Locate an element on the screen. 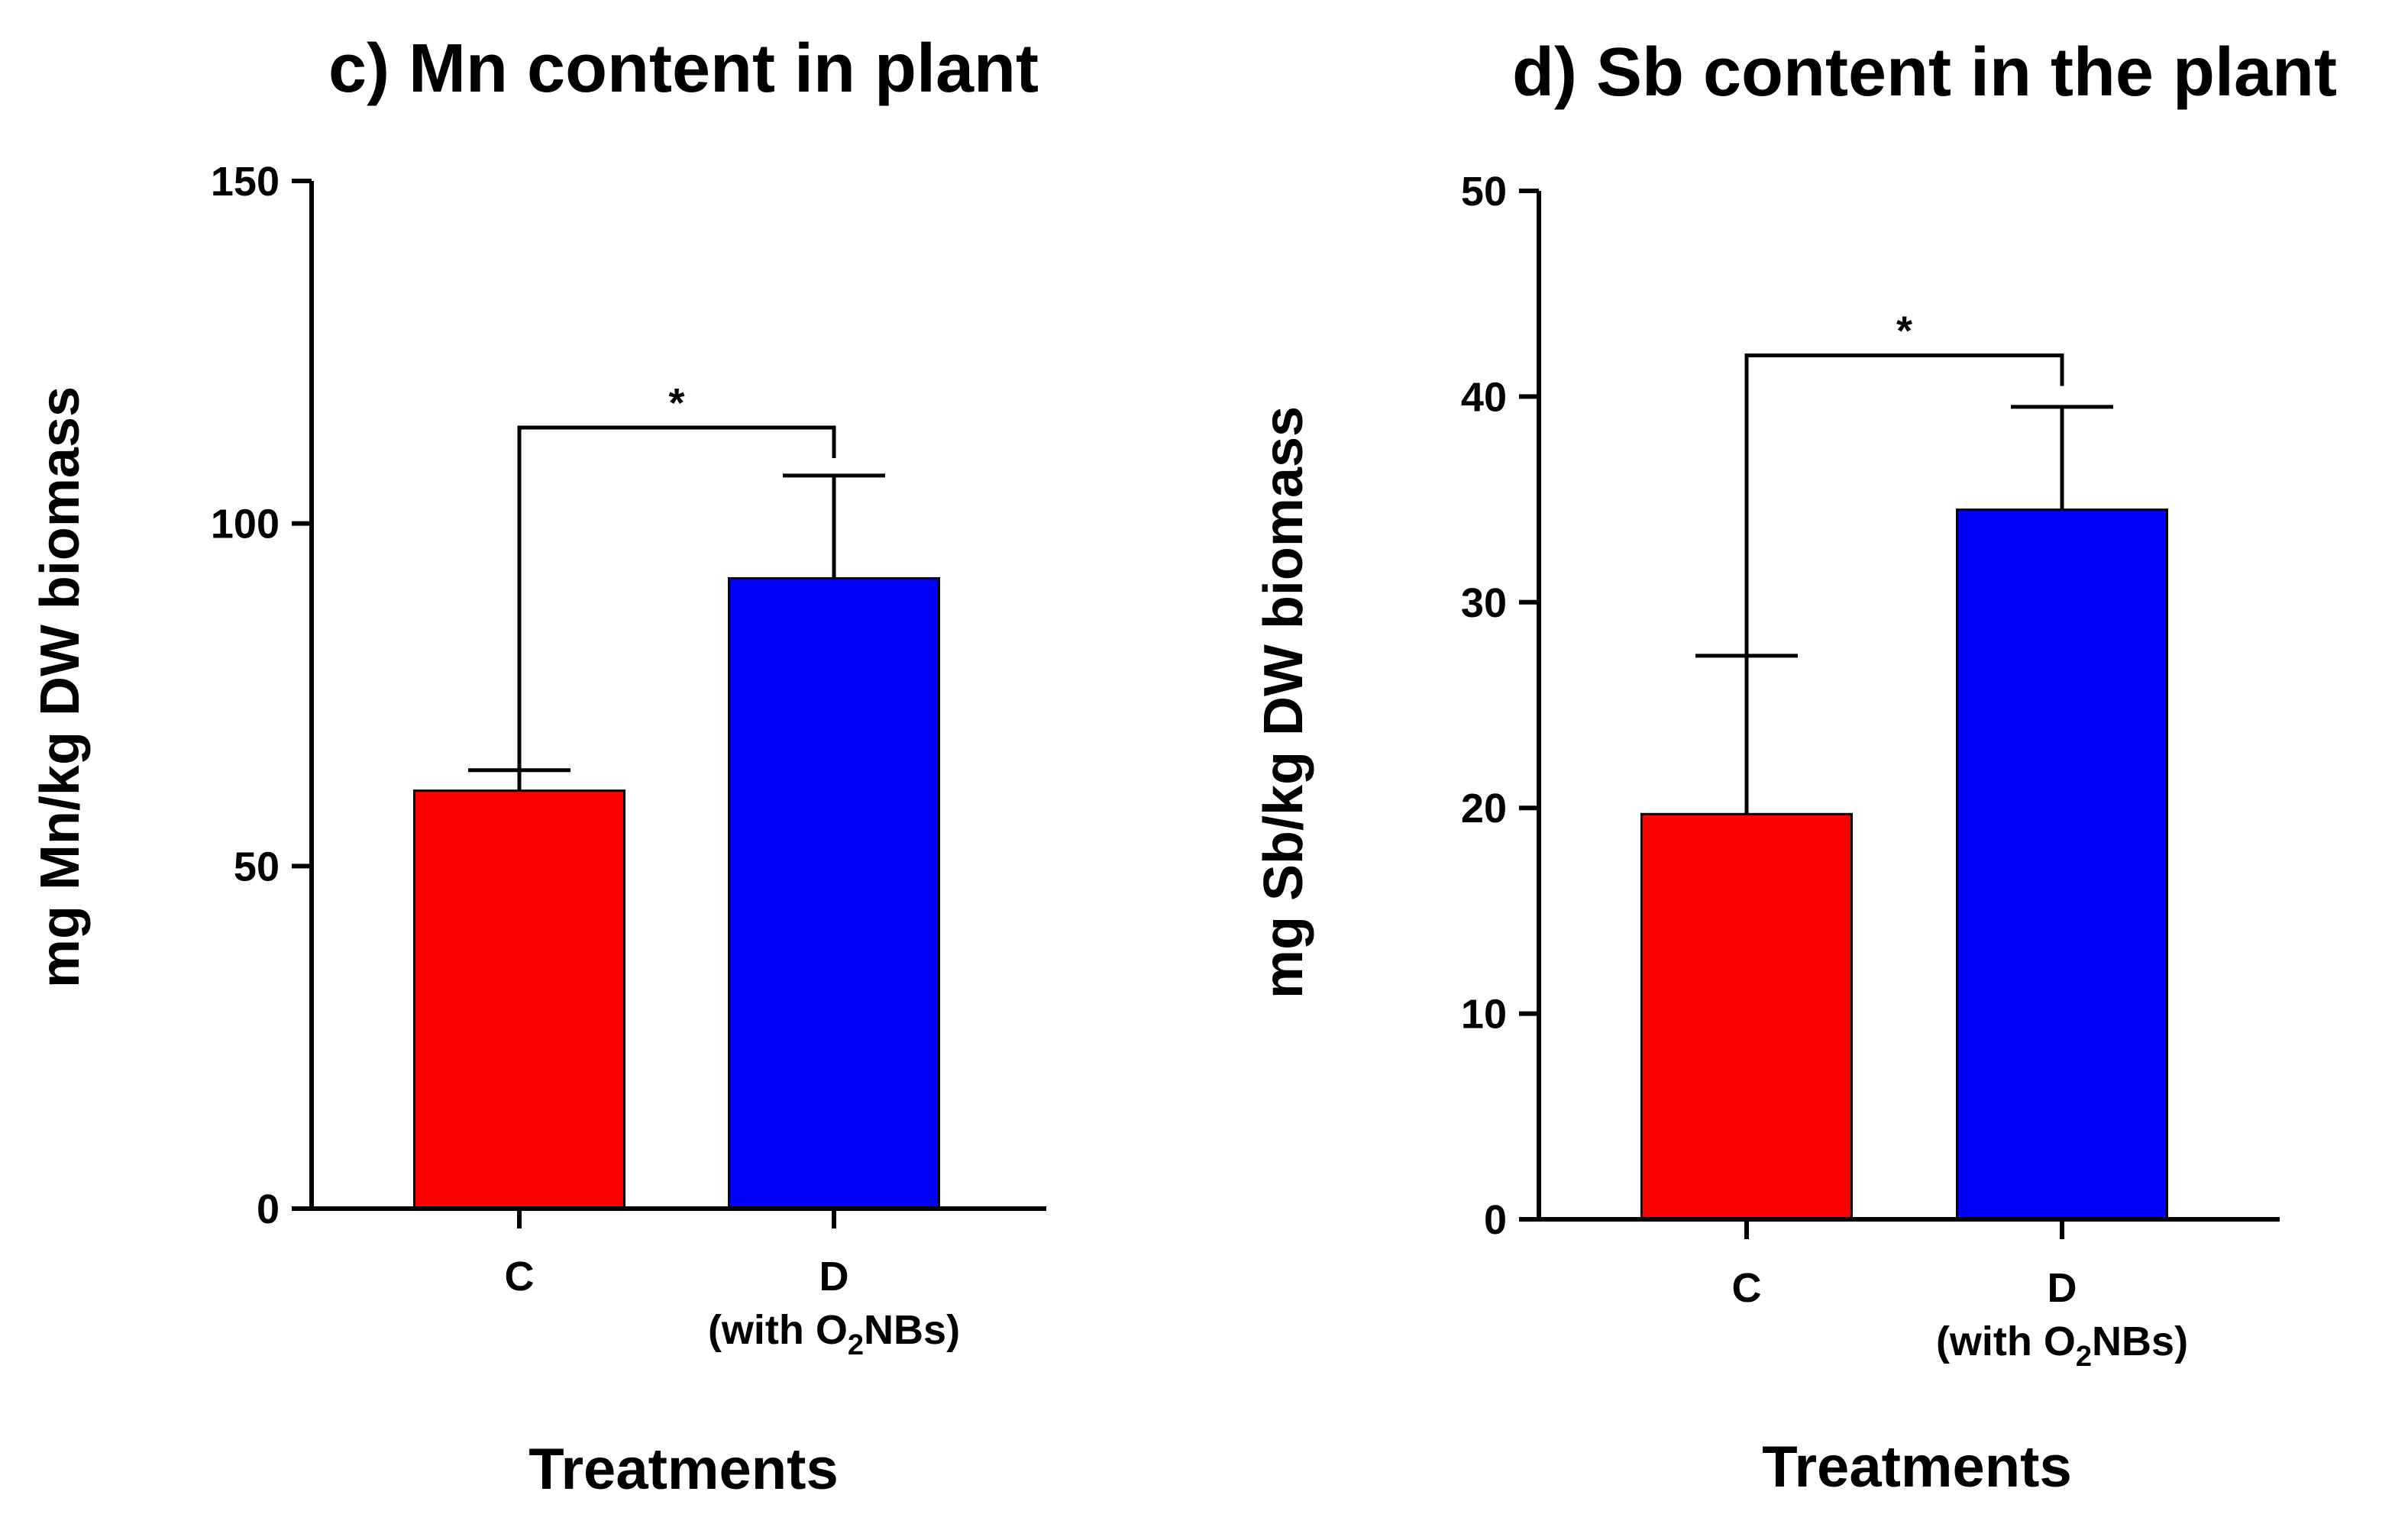  y-axis: 0 10 20 30 40 50 is located at coordinates (1500, 706).